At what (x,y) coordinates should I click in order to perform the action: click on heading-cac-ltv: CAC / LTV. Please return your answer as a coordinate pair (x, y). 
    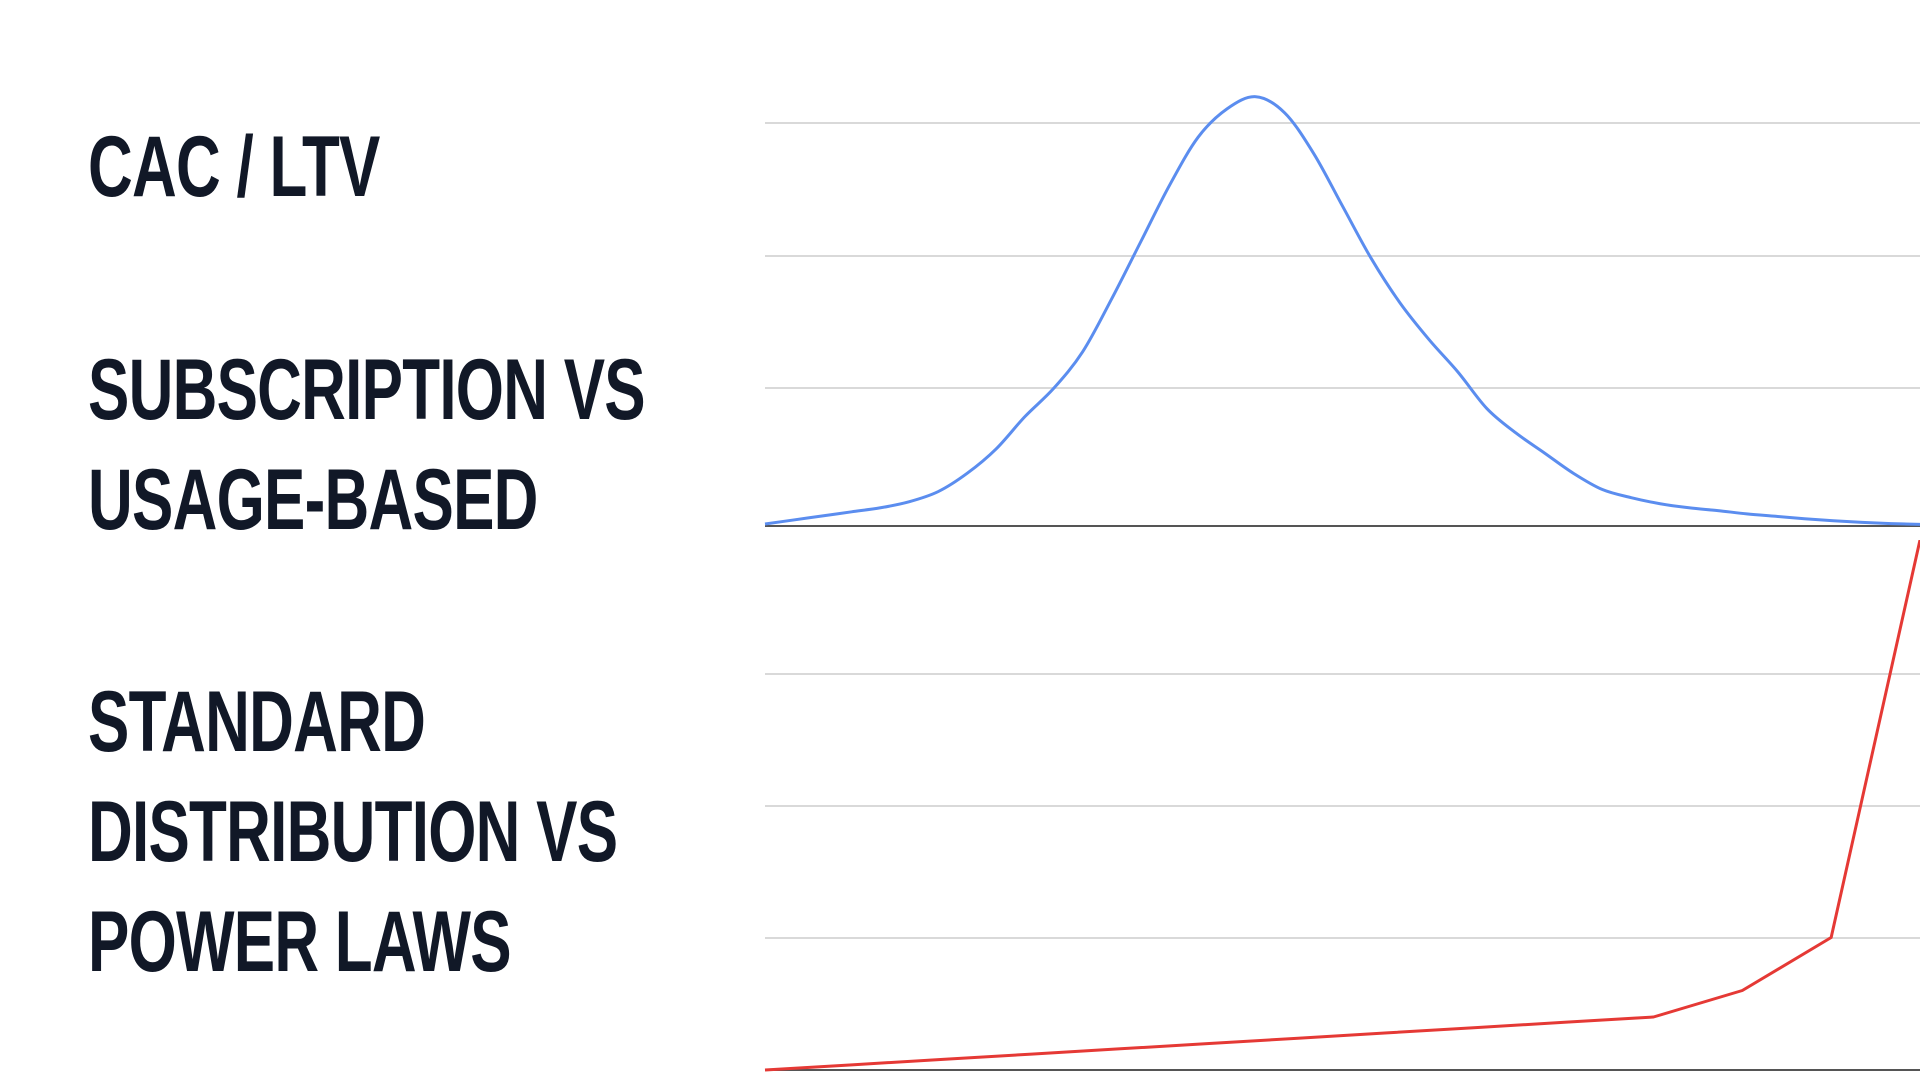
    Looking at the image, I should click on (234, 167).